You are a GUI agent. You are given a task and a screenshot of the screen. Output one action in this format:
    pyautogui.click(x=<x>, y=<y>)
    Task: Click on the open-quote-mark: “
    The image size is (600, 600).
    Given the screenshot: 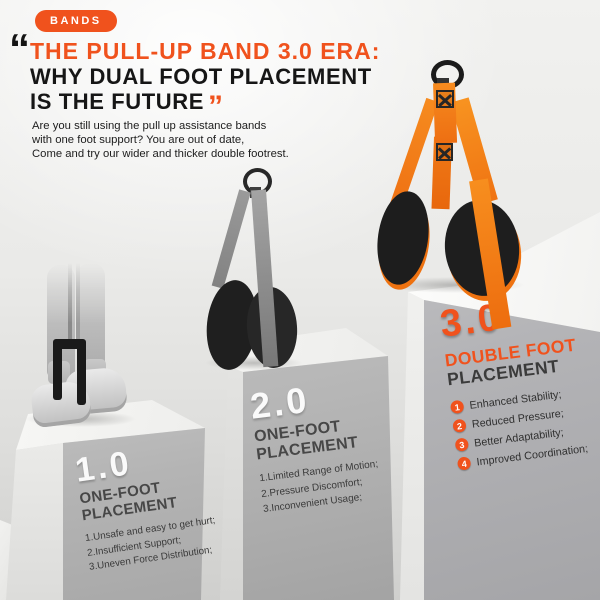 What is the action you would take?
    pyautogui.click(x=19, y=48)
    